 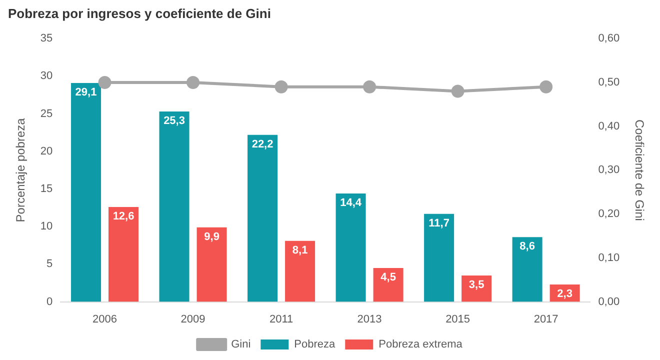 I want to click on y2-tick-label: 0,60, so click(x=609, y=38).